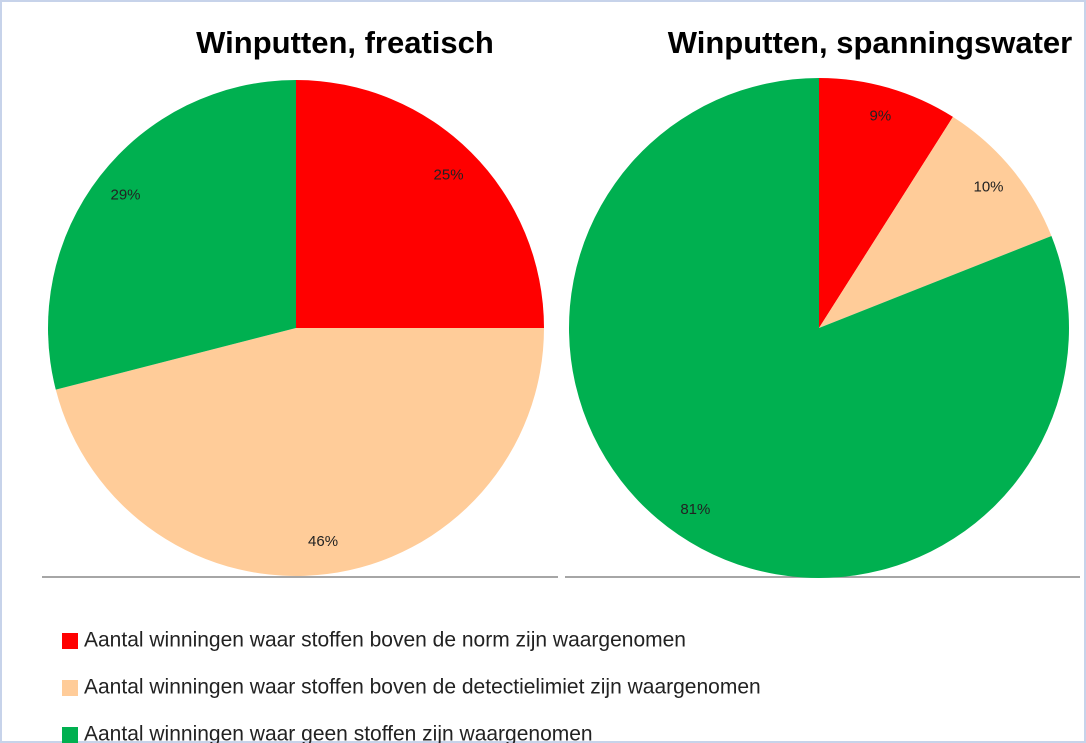  Describe the element at coordinates (695, 509) in the screenshot. I see `data-label: 81%` at that location.